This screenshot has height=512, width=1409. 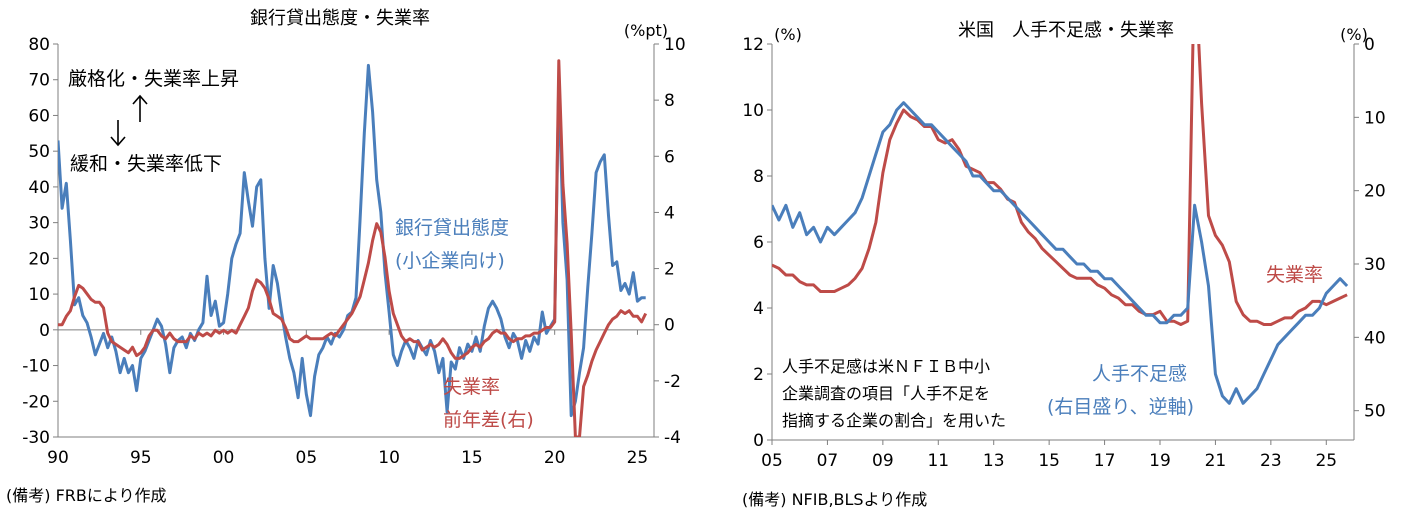 What do you see at coordinates (1375, 412) in the screenshot?
I see `right-right-tick-label: 50` at bounding box center [1375, 412].